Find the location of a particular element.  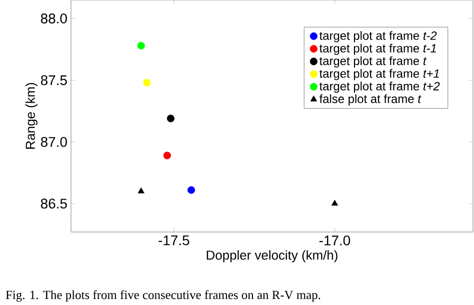

legend-label: target plot at frame t is located at coordinates (373, 62).